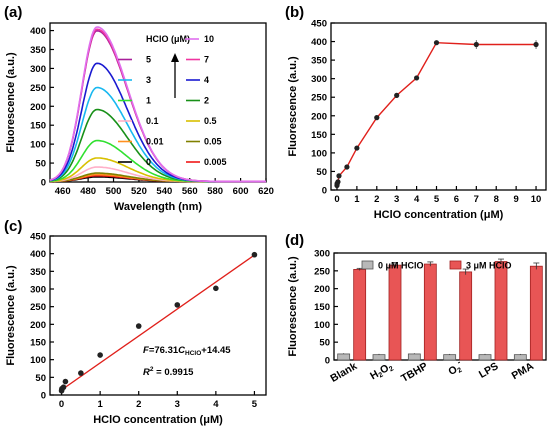 The image size is (550, 427). I want to click on category-text: LPS, so click(489, 370).